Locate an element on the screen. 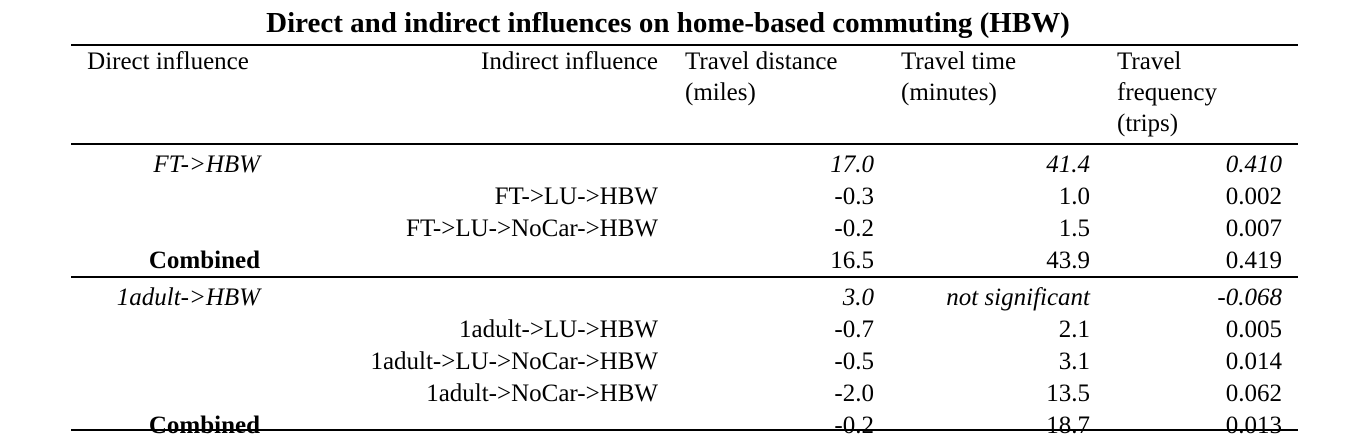  table-row: FT->LU->HBW -0.3 1.0 0.002 is located at coordinates (684, 196).